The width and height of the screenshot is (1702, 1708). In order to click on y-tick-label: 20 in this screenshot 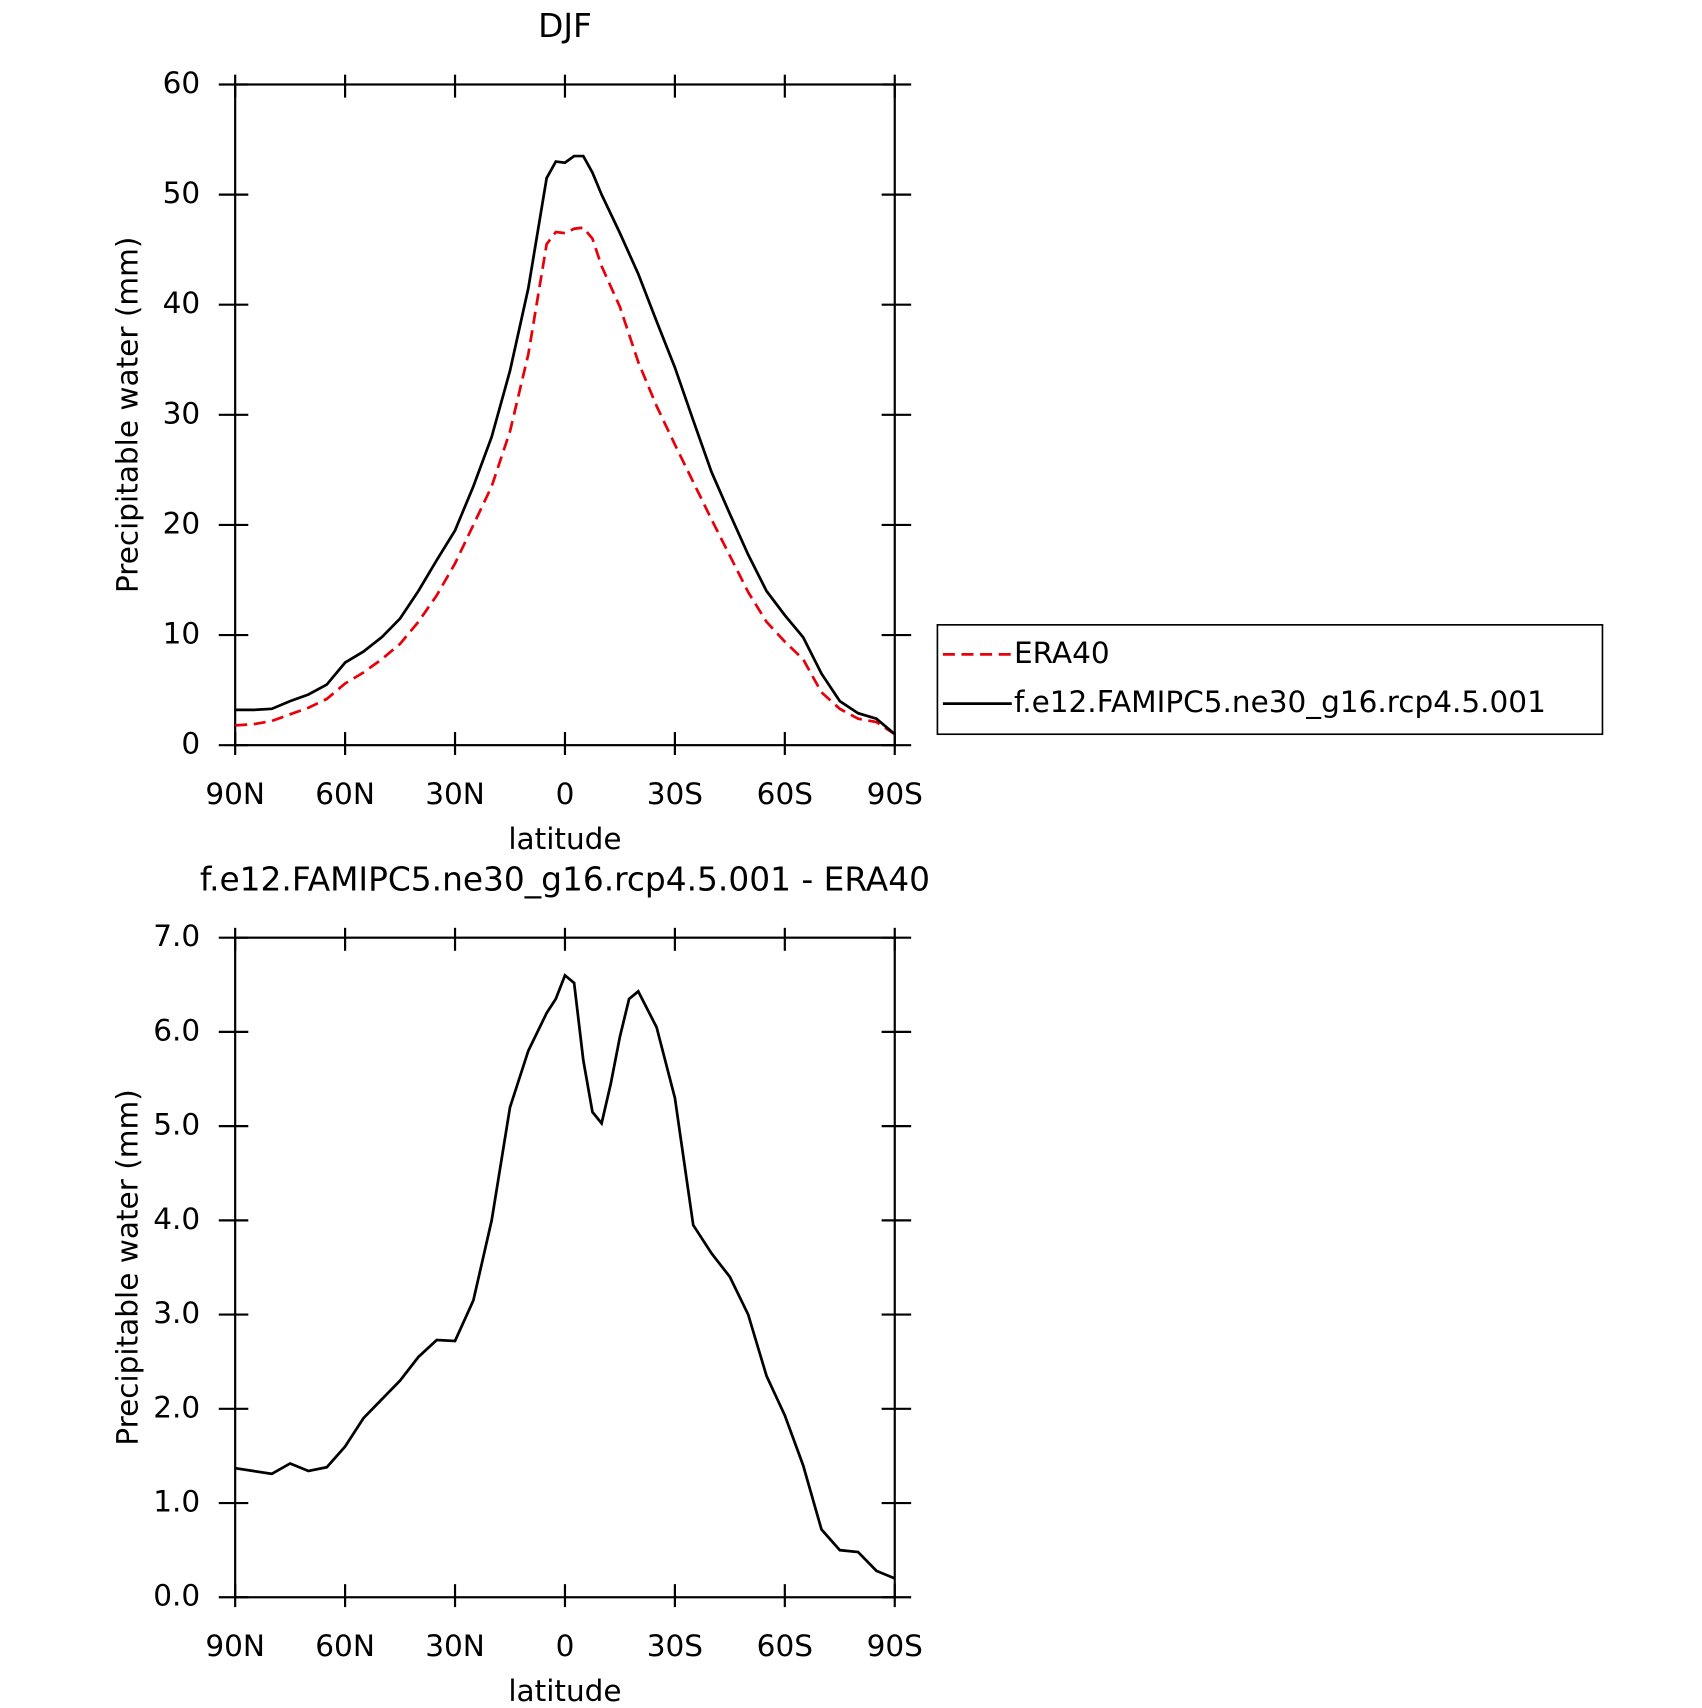, I will do `click(182, 523)`.